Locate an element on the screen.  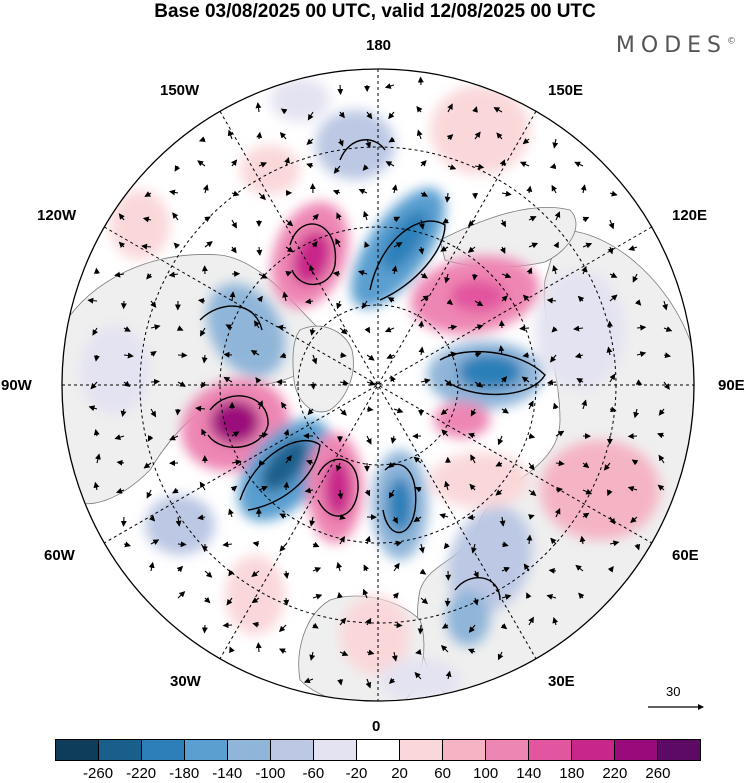
lon-label-180: 180 is located at coordinates (379, 45).